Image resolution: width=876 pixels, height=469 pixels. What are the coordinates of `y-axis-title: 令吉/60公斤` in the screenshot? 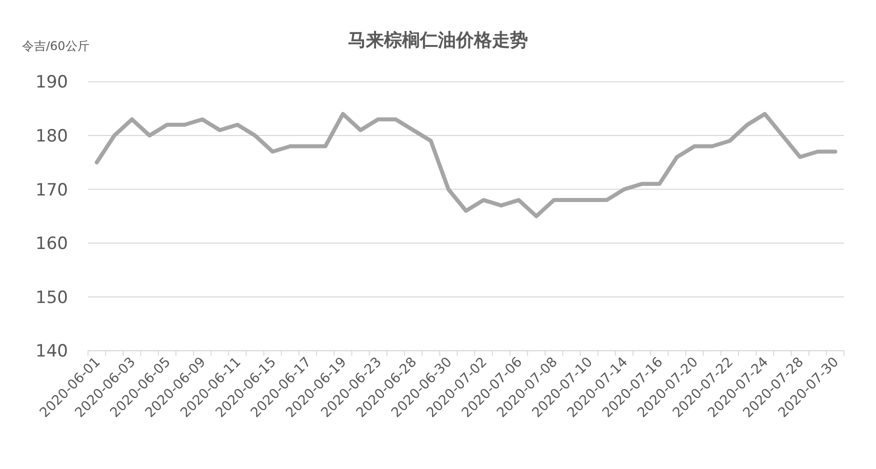 It's located at (56, 46).